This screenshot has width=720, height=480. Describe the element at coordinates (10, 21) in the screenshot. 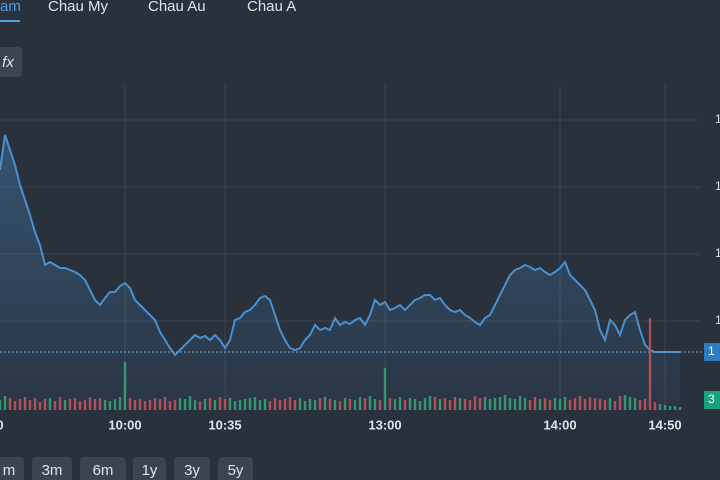

I see `tab-underline` at that location.